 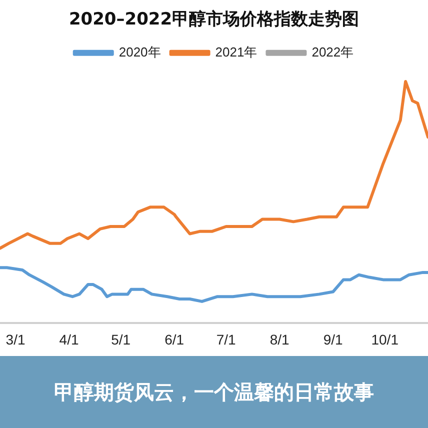 I want to click on x-tick-label: 4/1, so click(x=69, y=339).